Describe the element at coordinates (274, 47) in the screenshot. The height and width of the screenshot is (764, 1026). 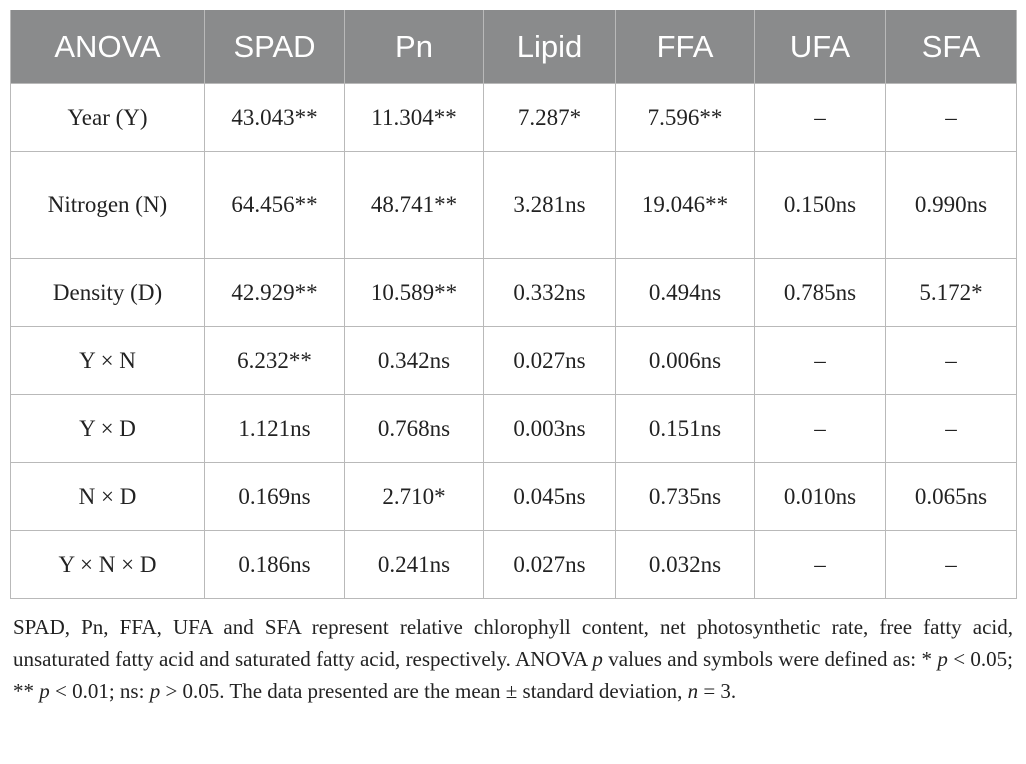
I see `header-spad: SPAD` at that location.